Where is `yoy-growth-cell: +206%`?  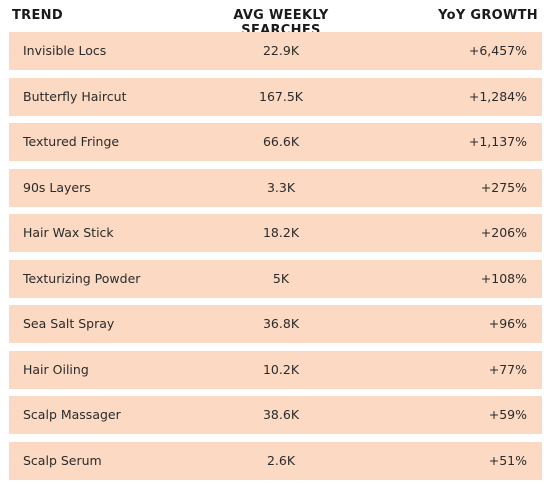
yoy-growth-cell: +206% is located at coordinates (503, 232).